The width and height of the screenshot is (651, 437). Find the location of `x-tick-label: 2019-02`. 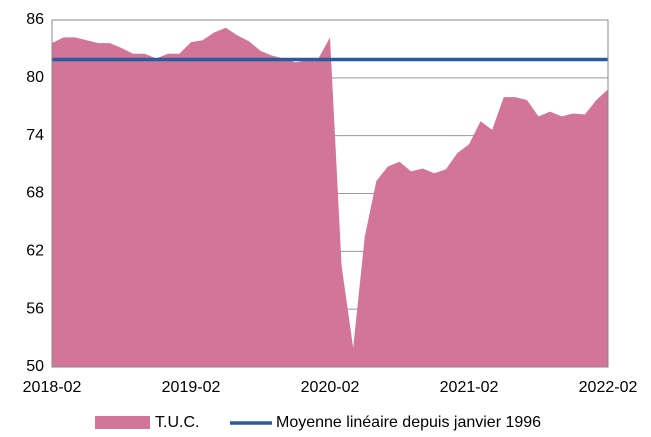

x-tick-label: 2019-02 is located at coordinates (191, 387).